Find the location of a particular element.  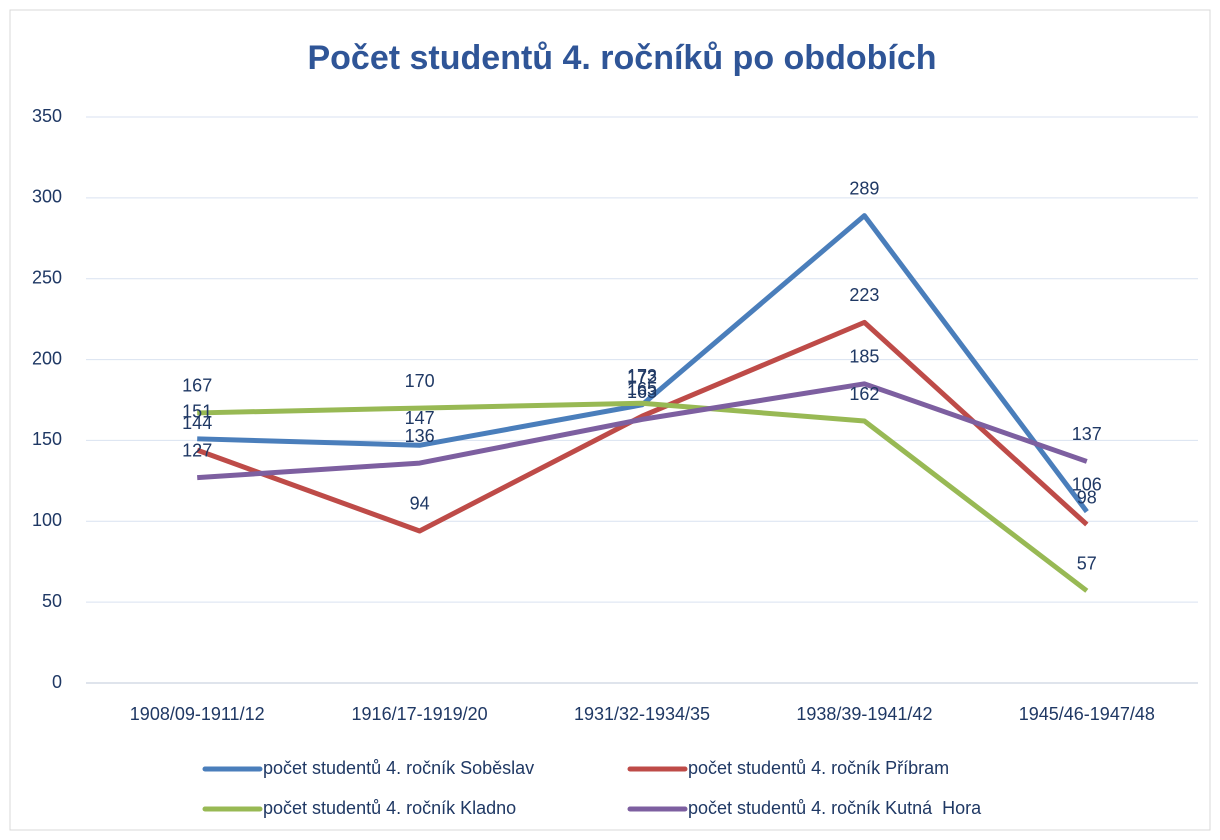

legend-label: počet studentů 4. ročník Soběslav is located at coordinates (398, 768).